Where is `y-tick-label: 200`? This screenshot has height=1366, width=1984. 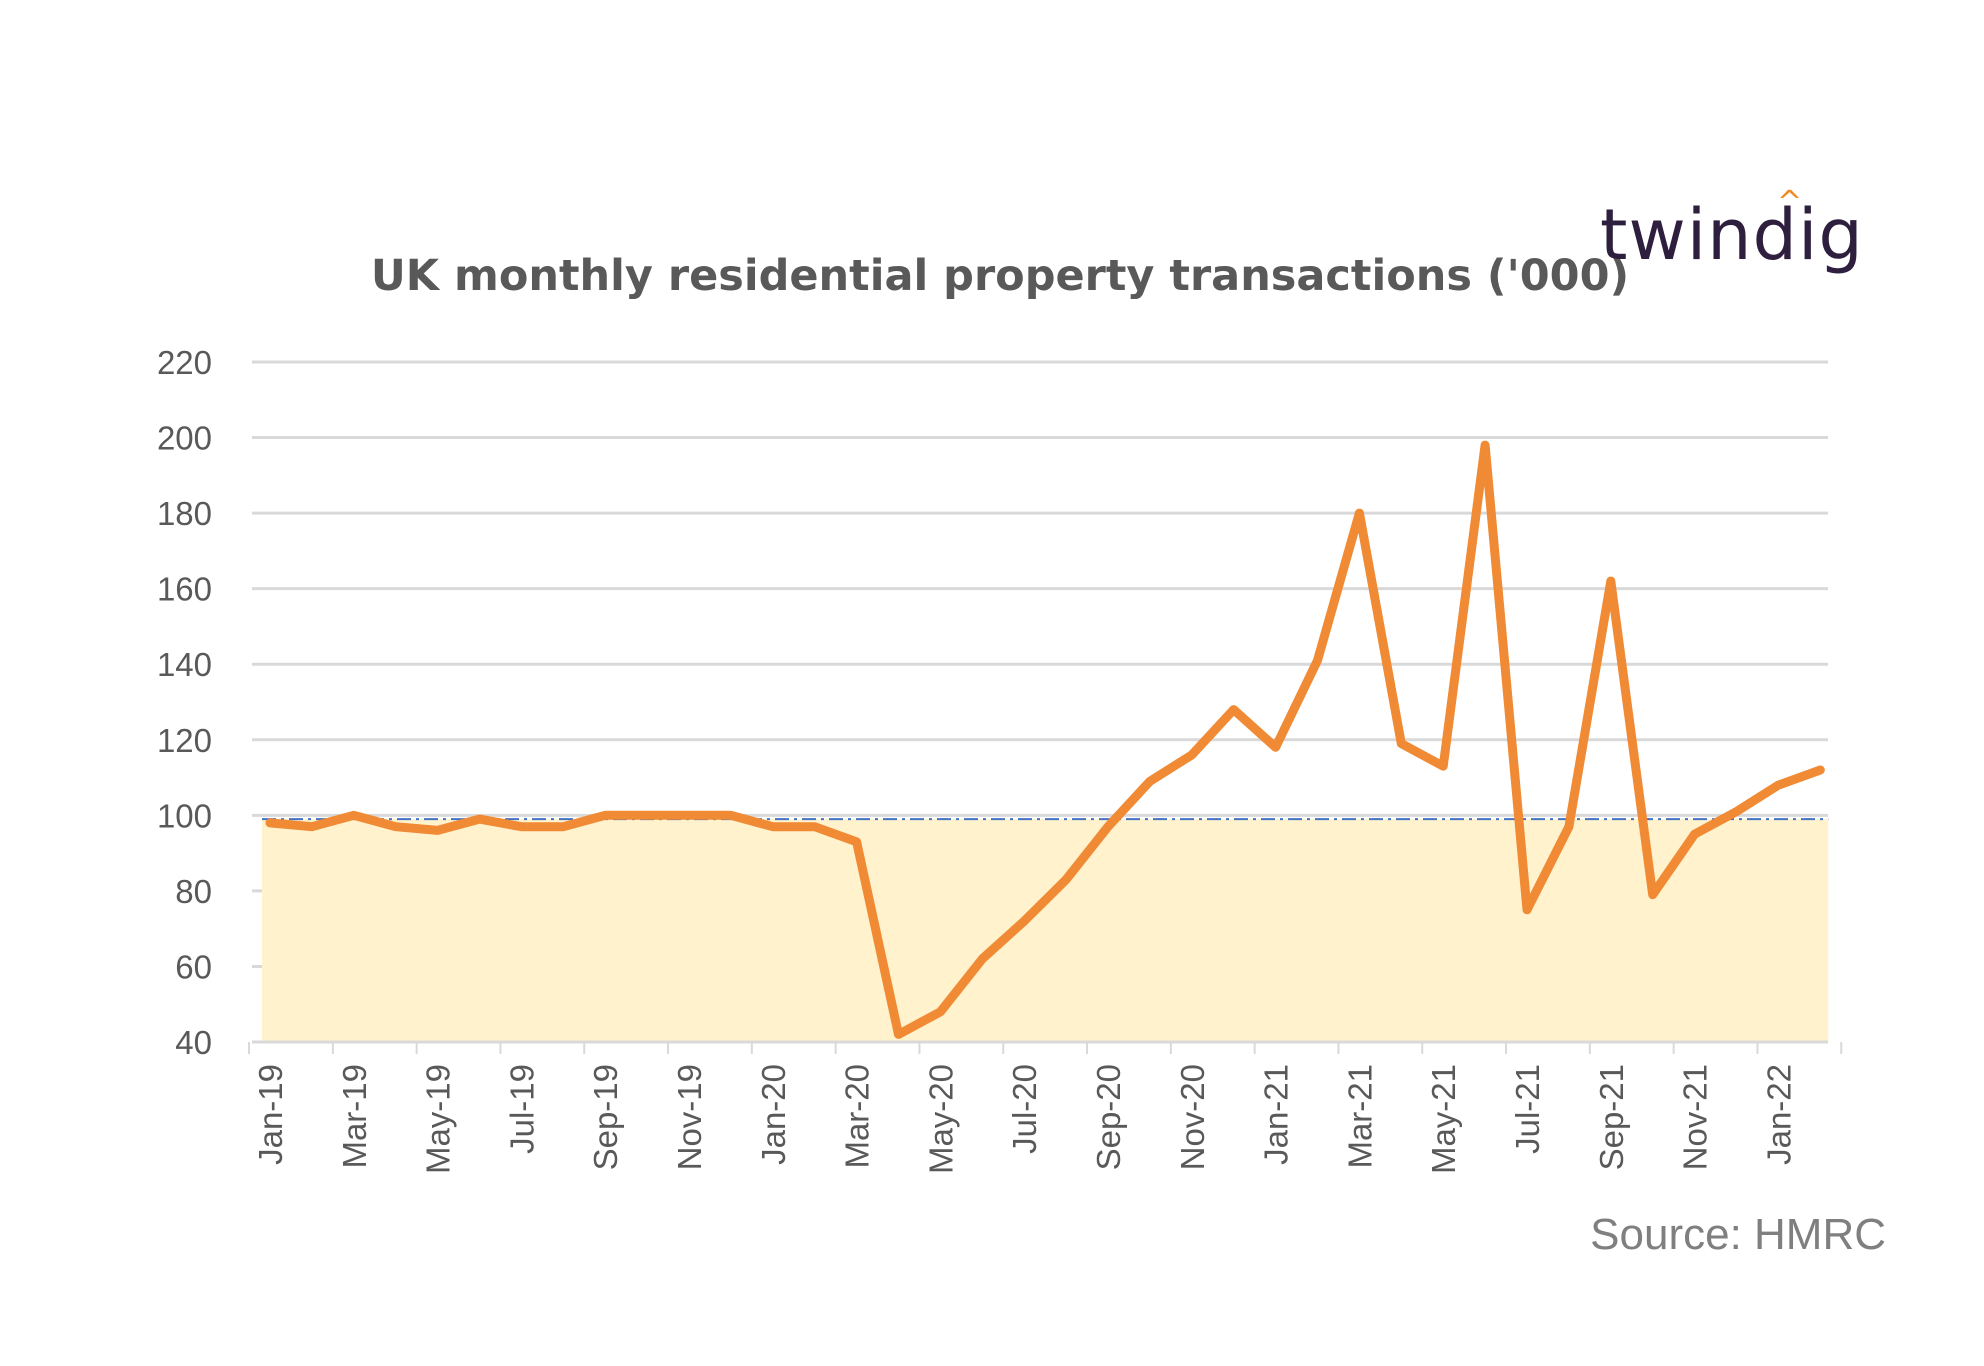 y-tick-label: 200 is located at coordinates (184, 438).